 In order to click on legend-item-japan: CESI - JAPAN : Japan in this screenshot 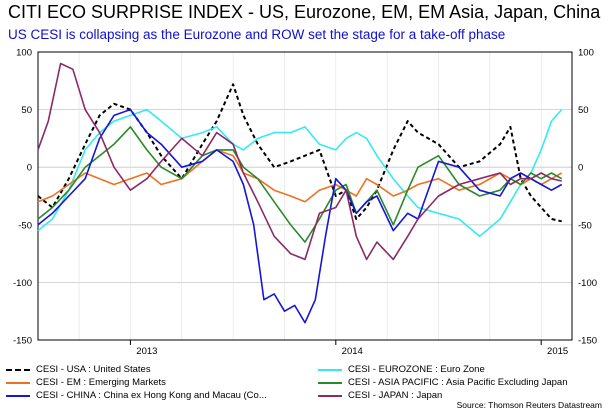, I will do `click(380, 395)`.